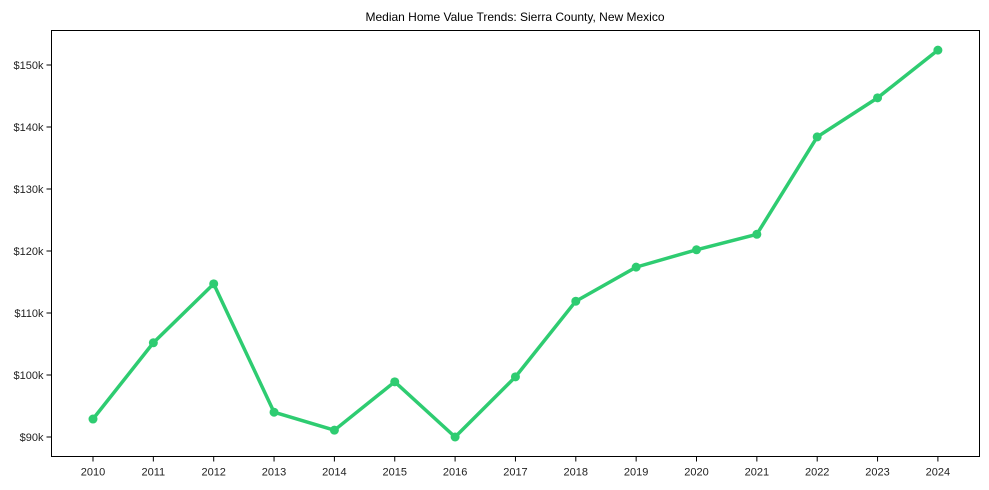 This screenshot has height=490, width=989. I want to click on x-tick-label: 2015, so click(395, 473).